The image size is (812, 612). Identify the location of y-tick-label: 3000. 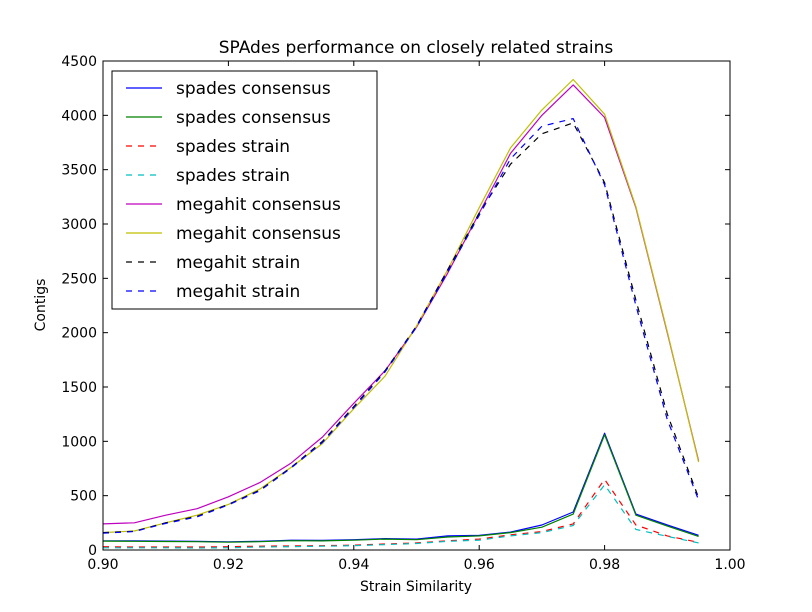
(79, 225).